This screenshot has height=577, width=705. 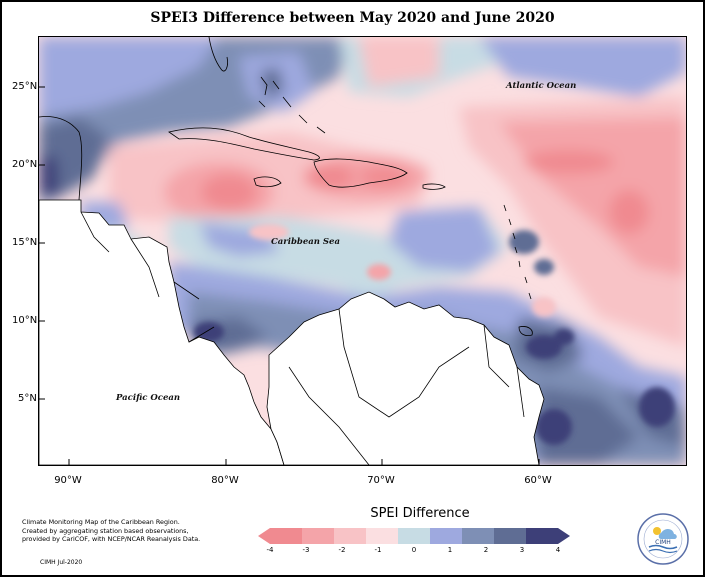 I want to click on legend-title: SPEI Difference, so click(x=420, y=513).